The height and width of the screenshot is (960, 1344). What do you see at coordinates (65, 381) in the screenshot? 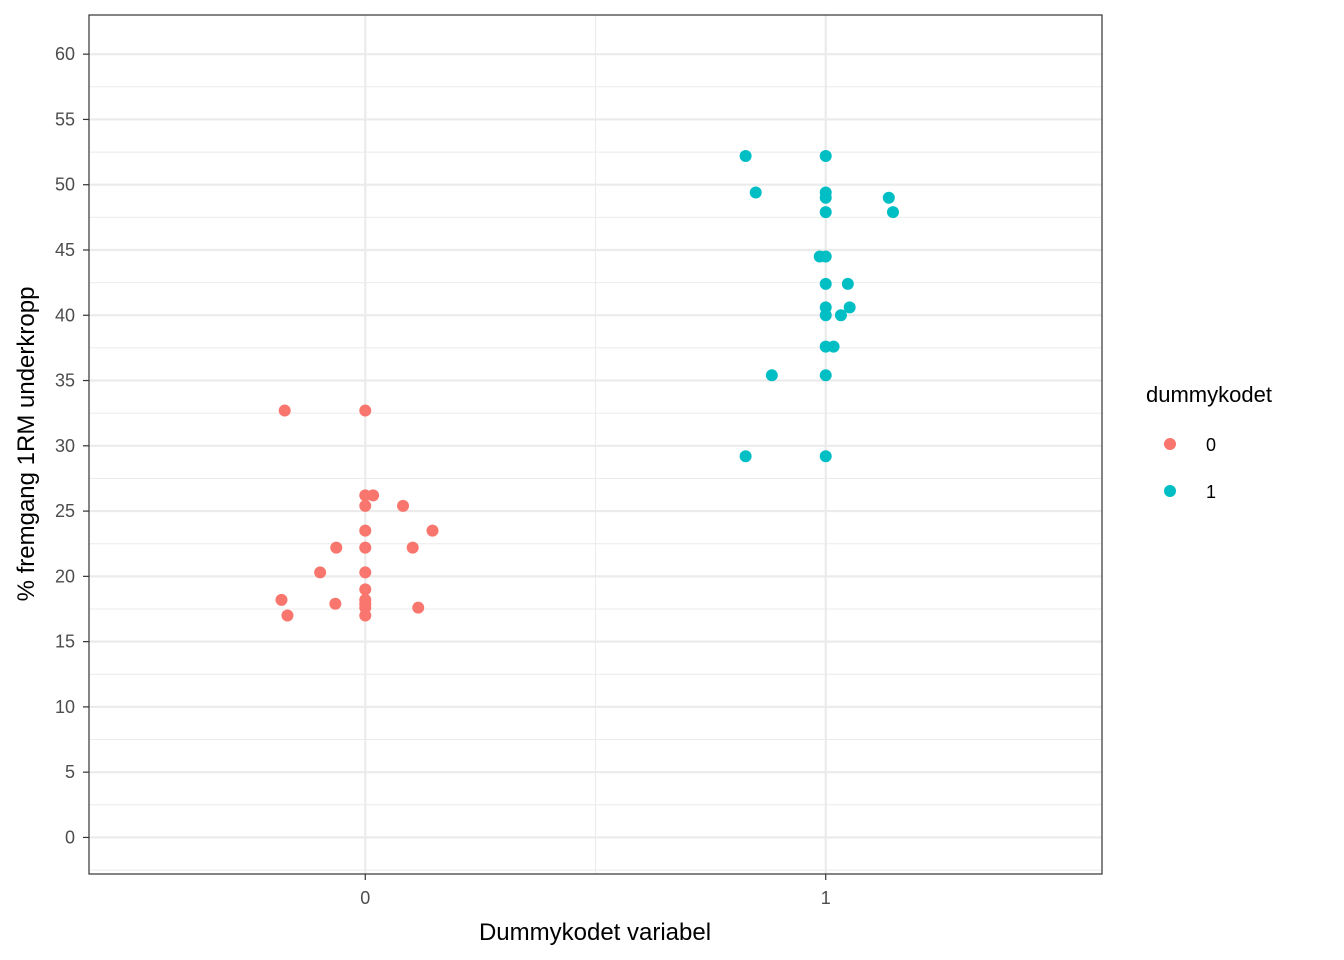
I see `y-tick-label: 35` at bounding box center [65, 381].